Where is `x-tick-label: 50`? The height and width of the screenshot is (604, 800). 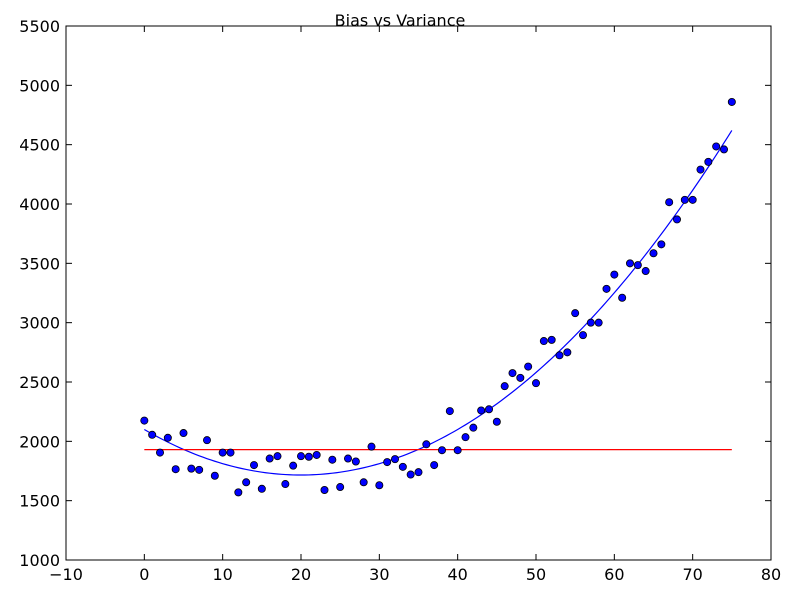
x-tick-label: 50 is located at coordinates (536, 574).